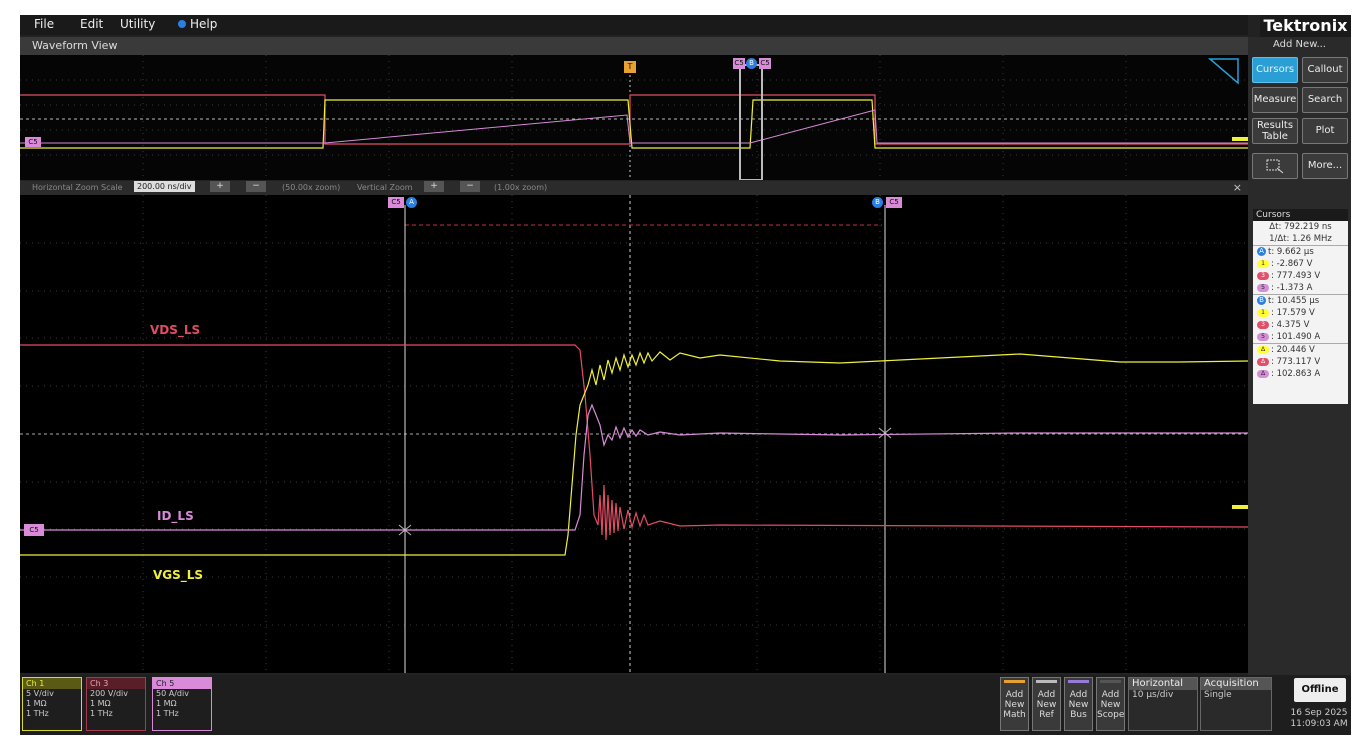 This screenshot has width=1370, height=740. Describe the element at coordinates (256, 186) in the screenshot. I see `h-zoom-minus-button: −` at that location.